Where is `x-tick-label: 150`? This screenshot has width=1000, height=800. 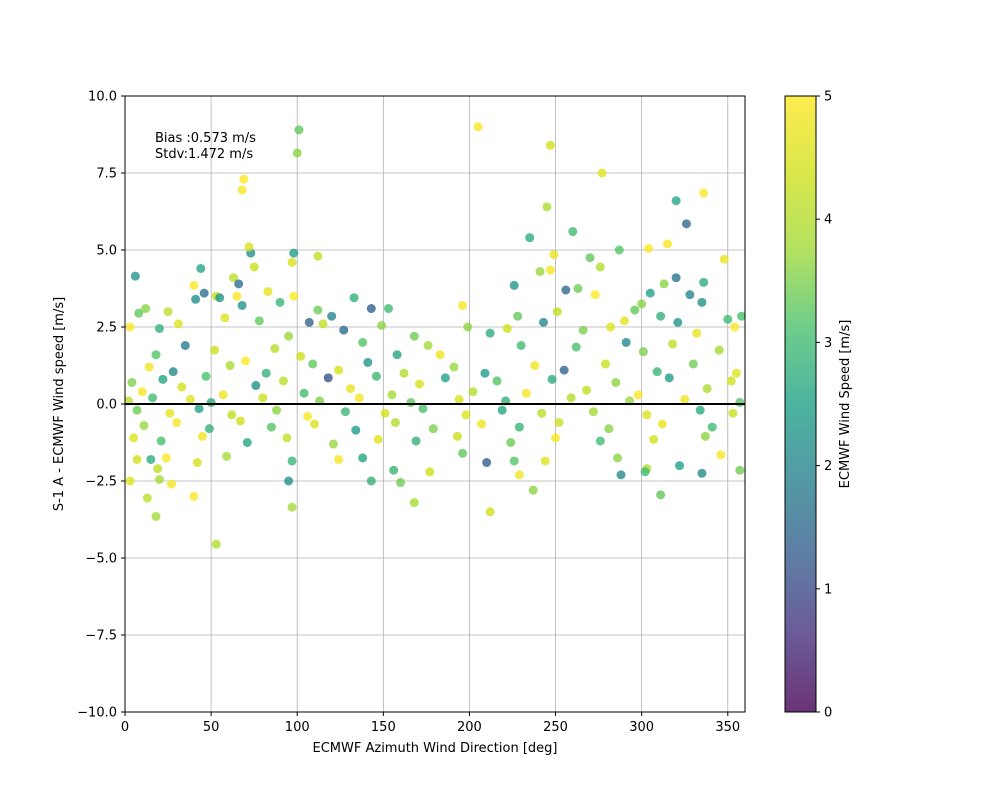
x-tick-label: 150 is located at coordinates (383, 727).